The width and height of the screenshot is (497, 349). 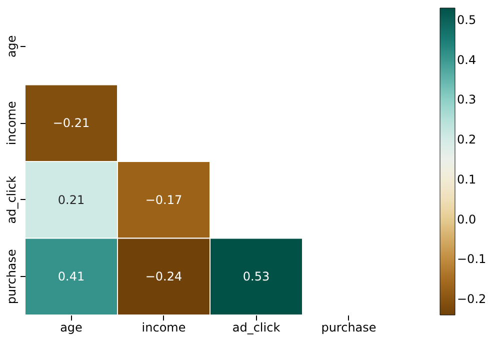 What do you see at coordinates (256, 327) in the screenshot?
I see `x-tick-label: ad_click` at bounding box center [256, 327].